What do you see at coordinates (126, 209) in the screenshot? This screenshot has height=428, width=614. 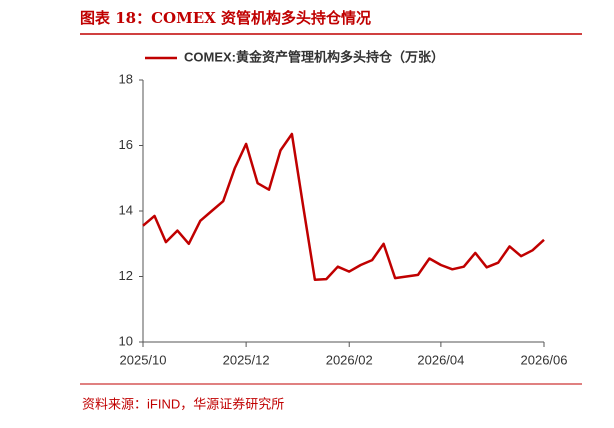 I see `y-tick-label: 14` at bounding box center [126, 209].